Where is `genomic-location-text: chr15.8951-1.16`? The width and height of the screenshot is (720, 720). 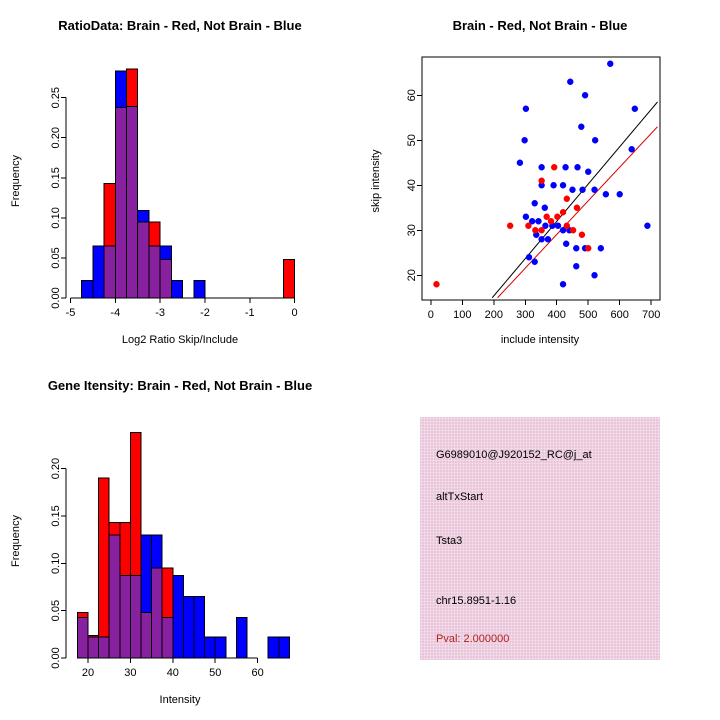
genomic-location-text: chr15.8951-1.16 is located at coordinates (476, 601).